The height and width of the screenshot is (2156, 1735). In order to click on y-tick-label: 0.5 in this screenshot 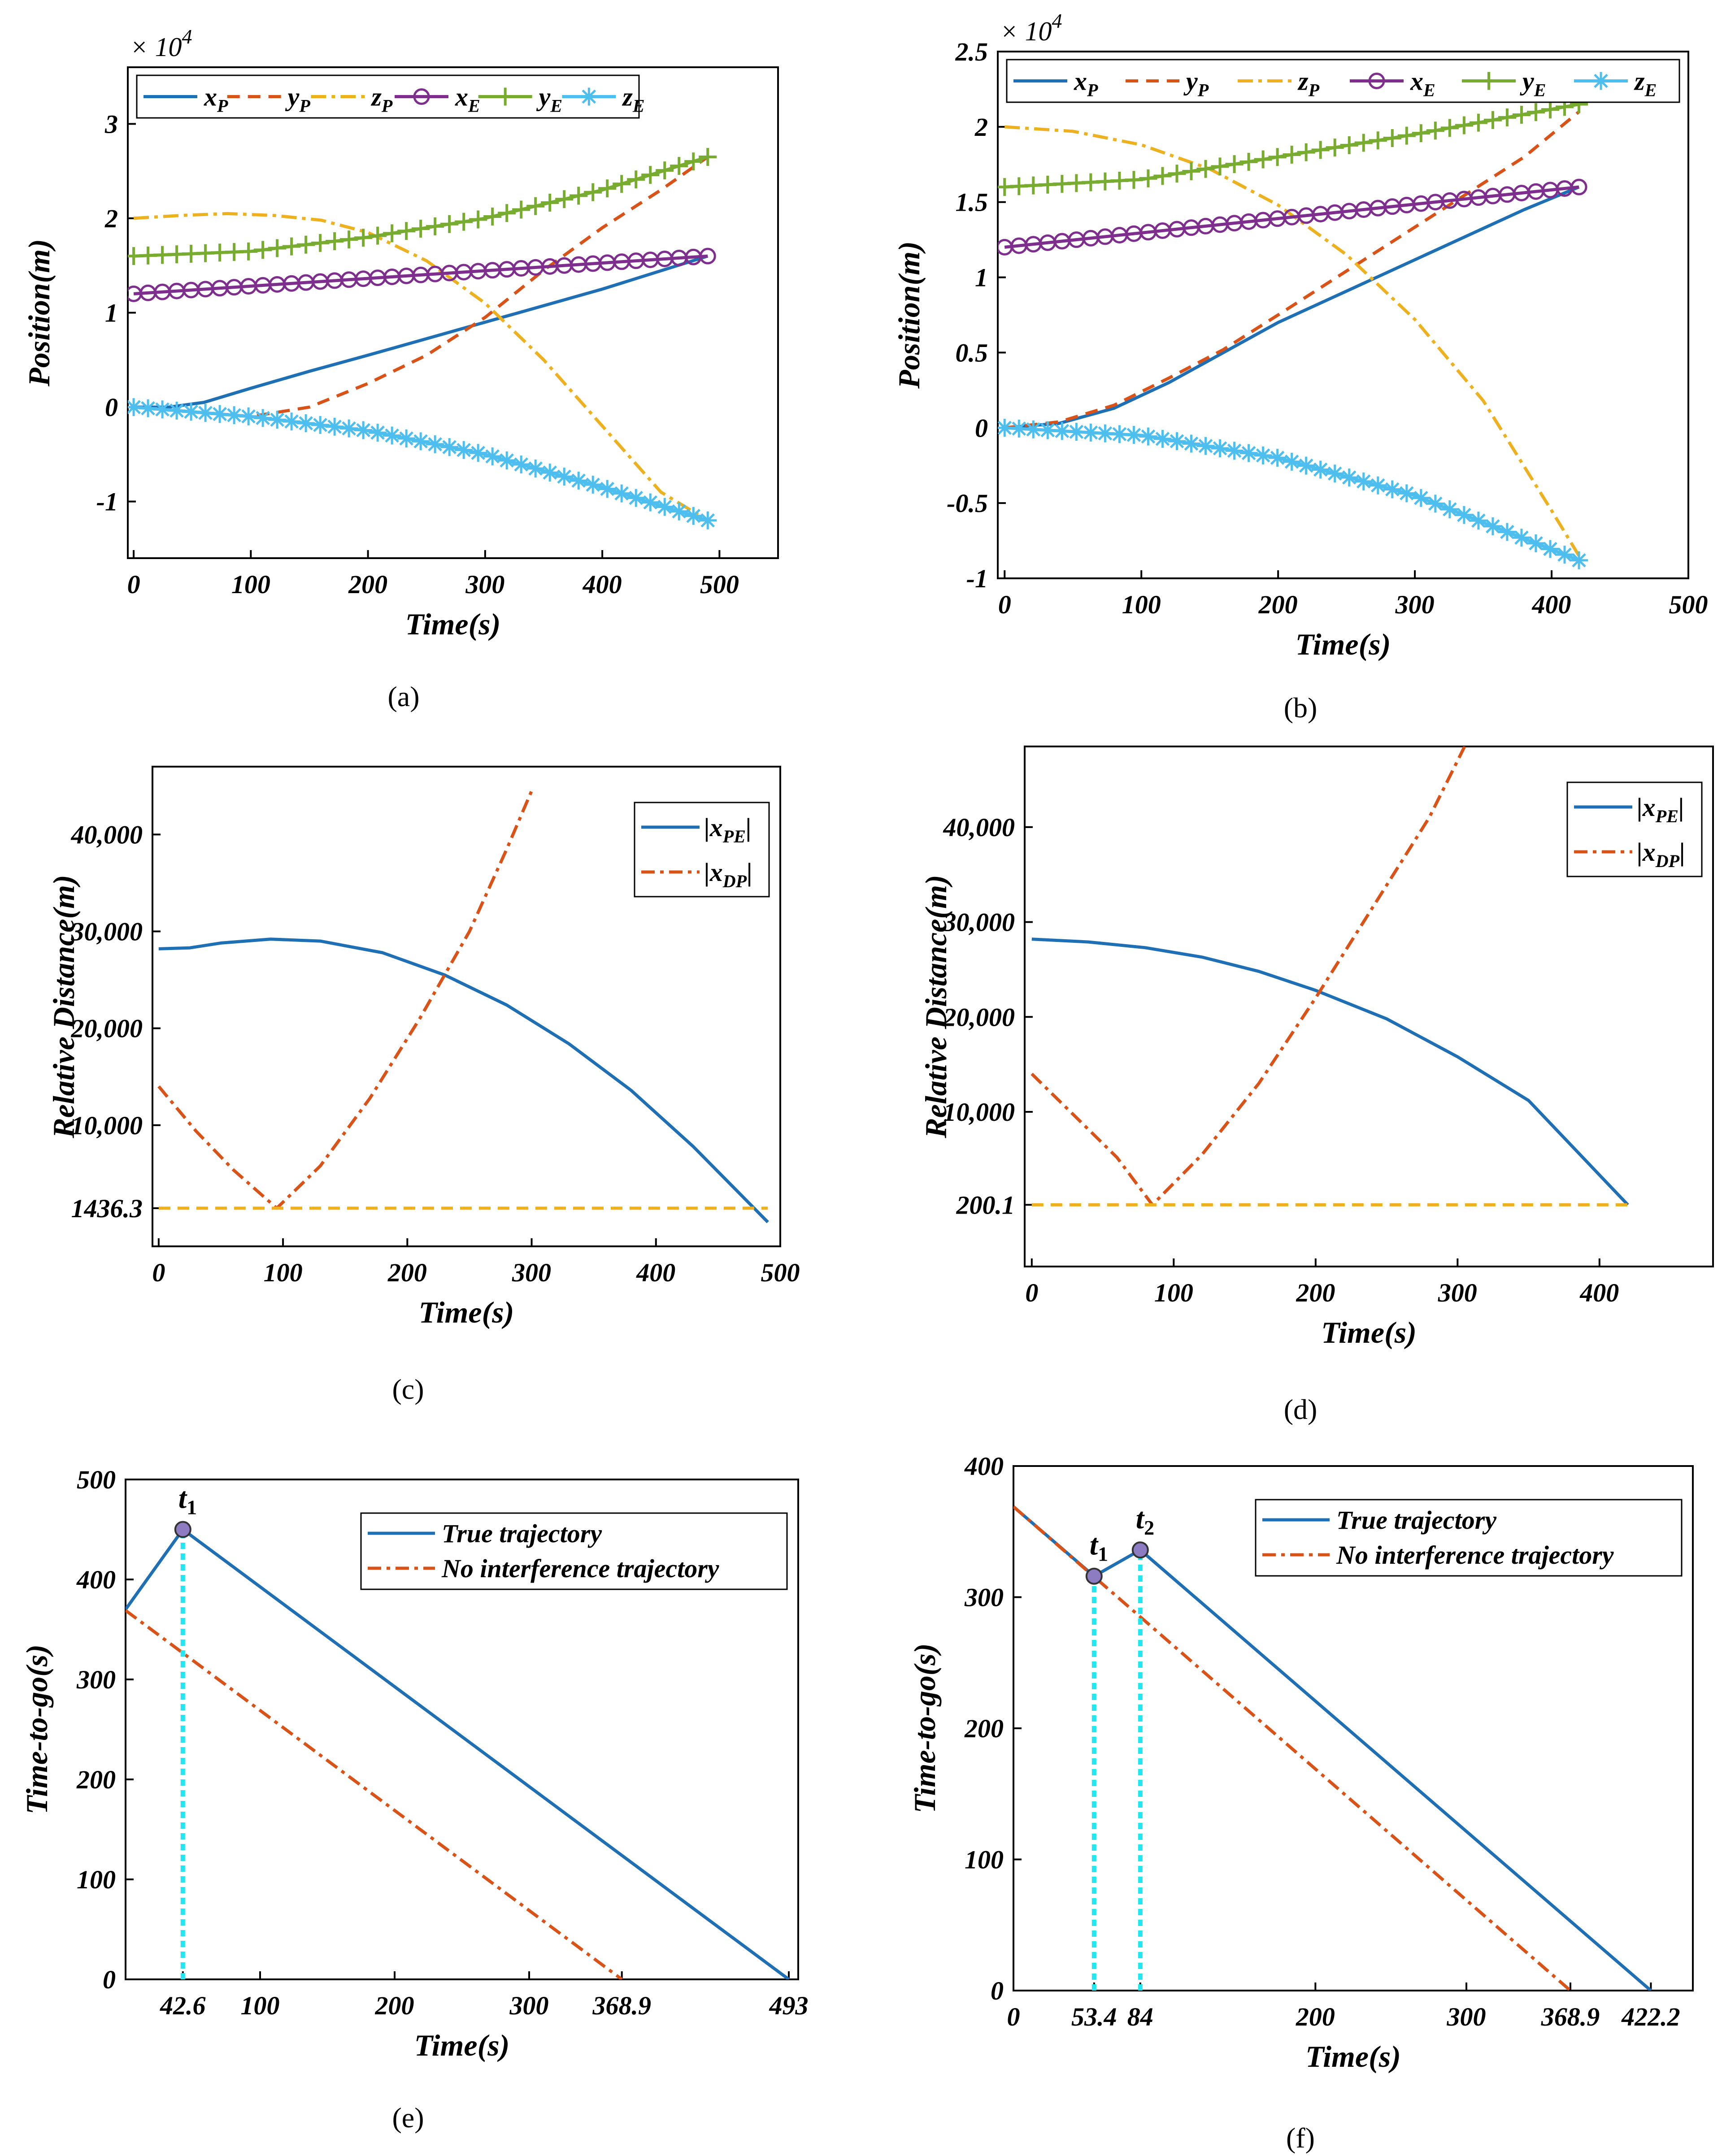, I will do `click(972, 352)`.